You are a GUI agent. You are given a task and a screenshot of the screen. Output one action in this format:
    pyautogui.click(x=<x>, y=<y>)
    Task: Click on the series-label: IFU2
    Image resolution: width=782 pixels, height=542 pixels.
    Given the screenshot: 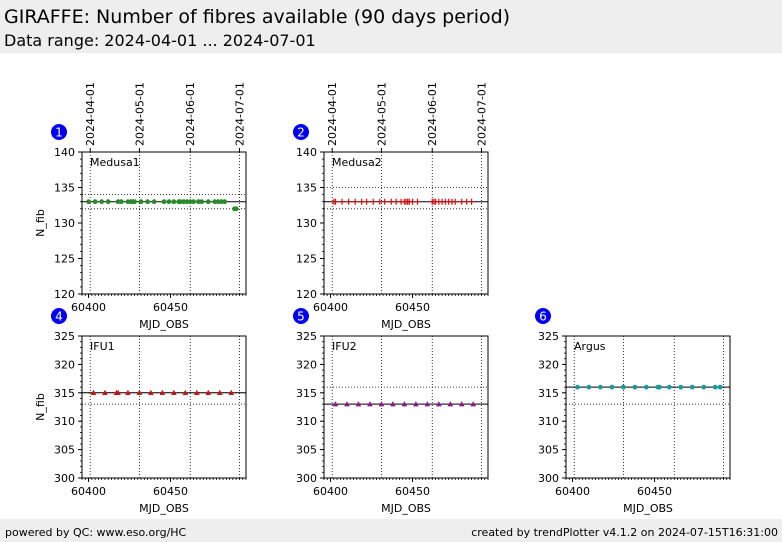 What is the action you would take?
    pyautogui.click(x=344, y=346)
    